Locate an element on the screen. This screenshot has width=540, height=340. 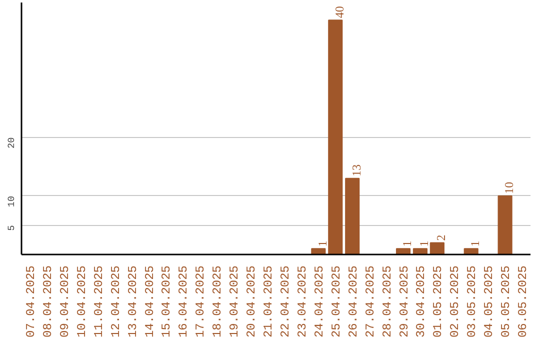
x-tick-label: 05.05.2025 is located at coordinates (506, 301).